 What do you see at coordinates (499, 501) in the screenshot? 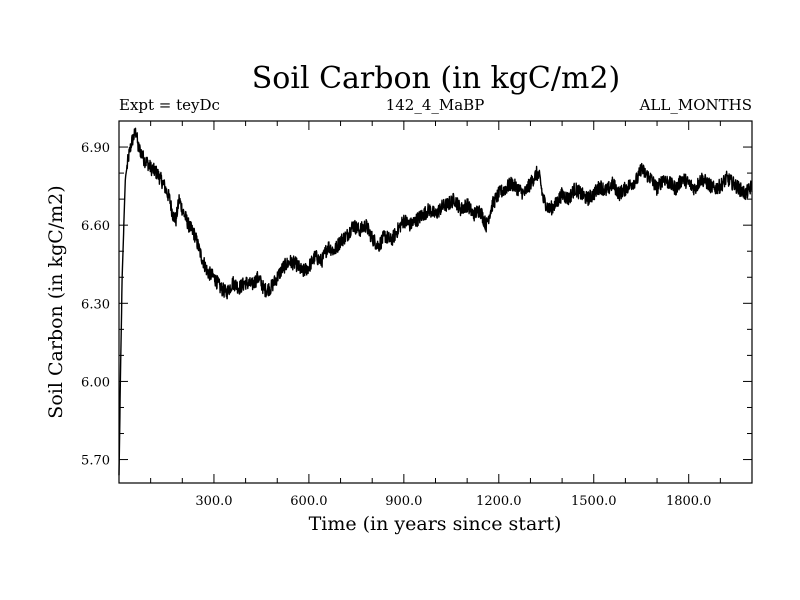
I see `x-tick-label: 1200.0` at bounding box center [499, 501].